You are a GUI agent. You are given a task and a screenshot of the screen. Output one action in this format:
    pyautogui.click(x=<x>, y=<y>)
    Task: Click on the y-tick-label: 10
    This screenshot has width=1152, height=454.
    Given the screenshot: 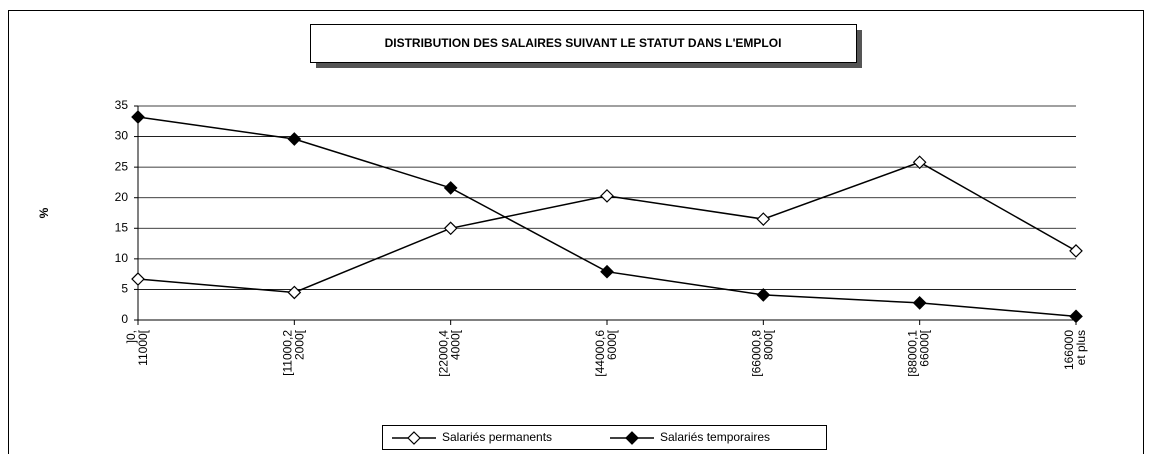 What is the action you would take?
    pyautogui.click(x=122, y=258)
    